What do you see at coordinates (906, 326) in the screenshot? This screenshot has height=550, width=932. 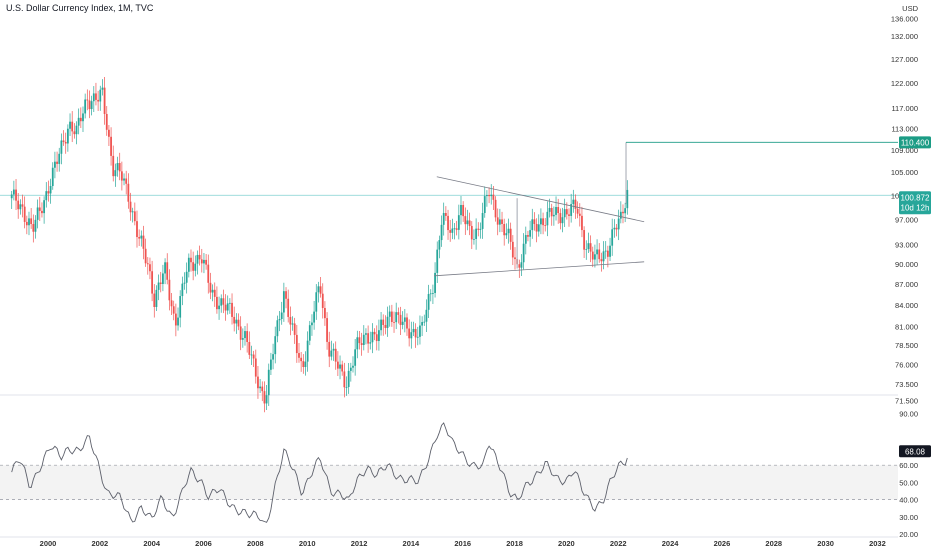 I see `price-tick-label: 81.000` at bounding box center [906, 326].